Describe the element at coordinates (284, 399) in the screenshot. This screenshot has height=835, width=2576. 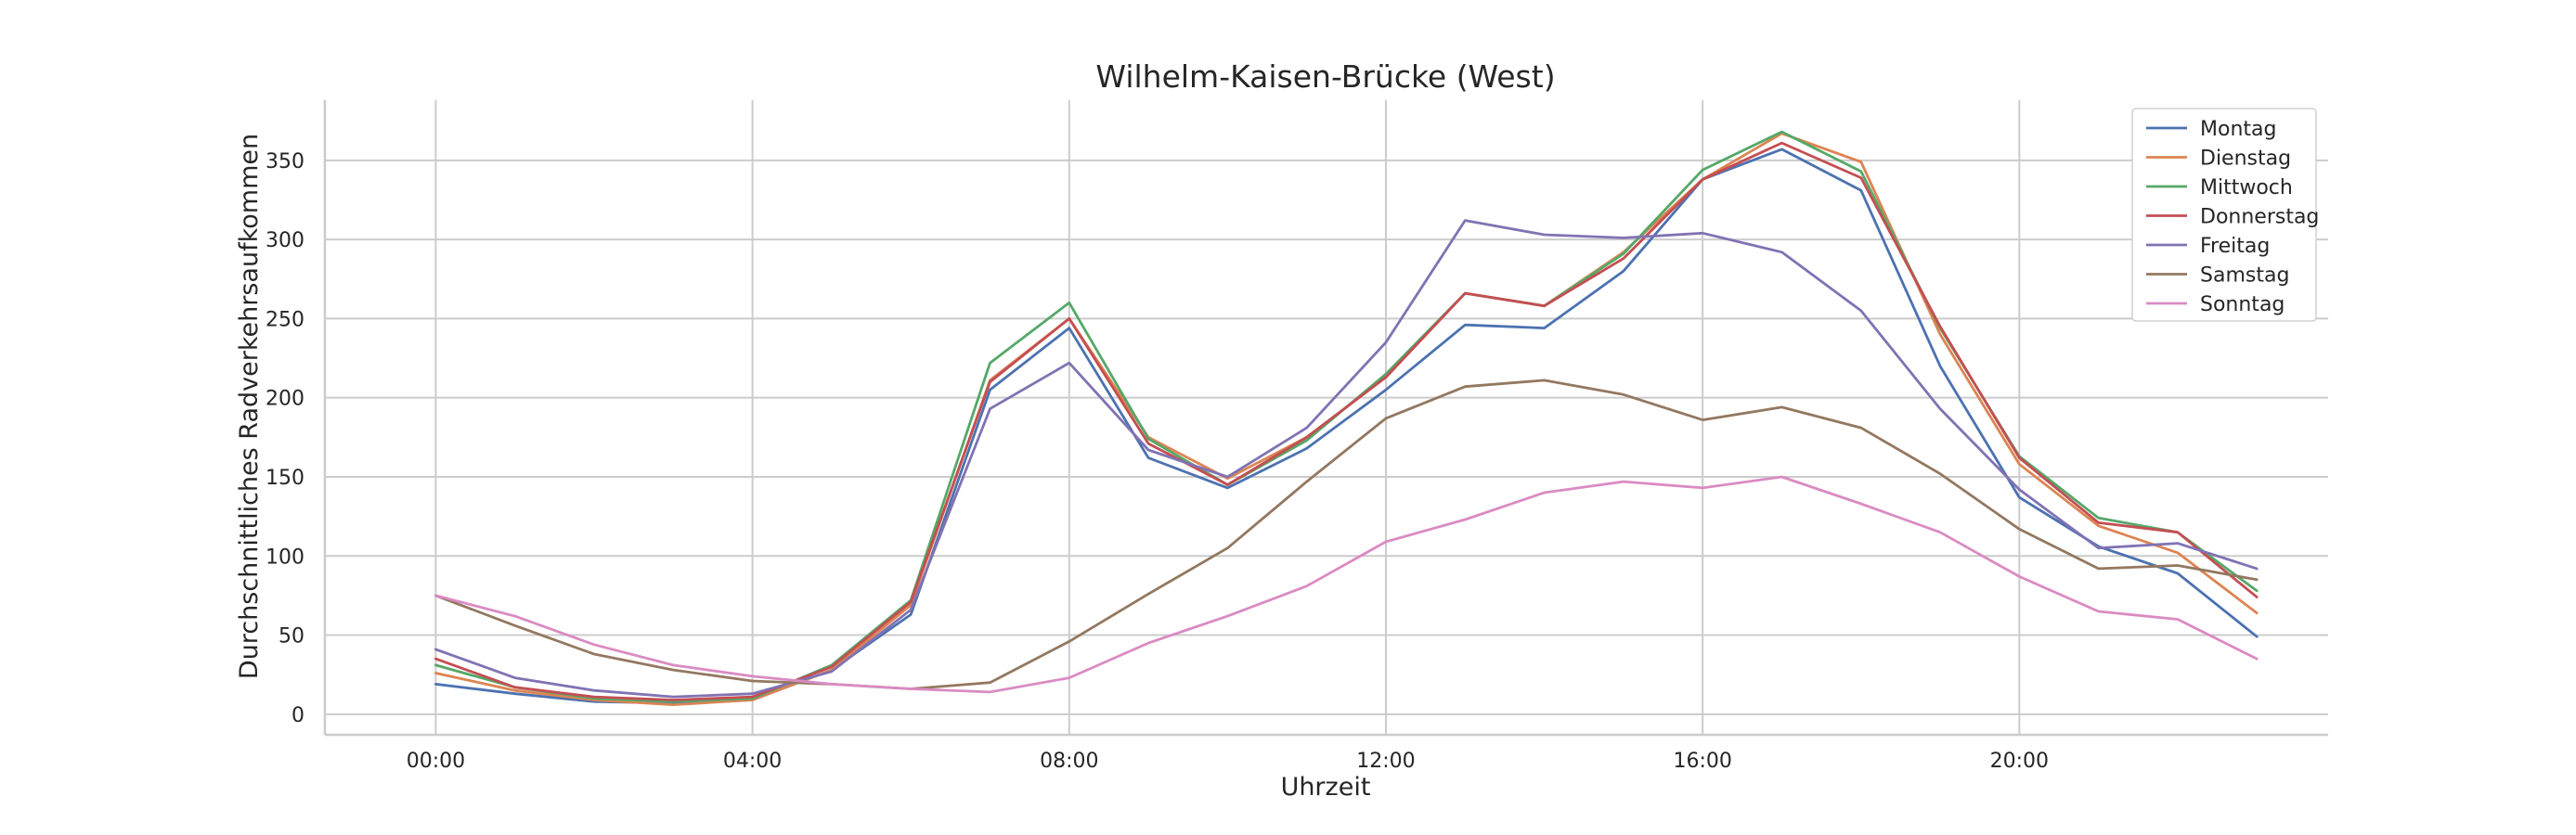
I see `y-tick-label: 200` at that location.